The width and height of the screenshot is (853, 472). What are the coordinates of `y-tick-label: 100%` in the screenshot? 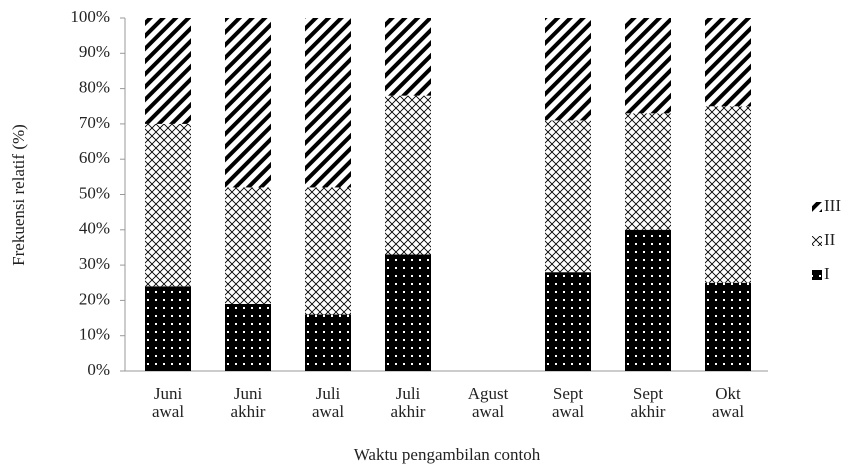 It's located at (90, 16).